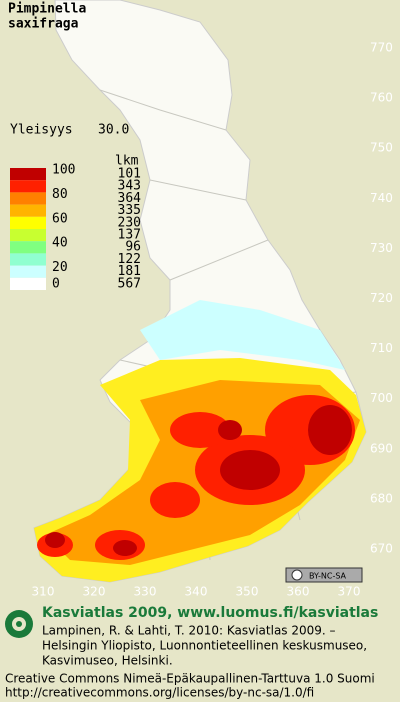 This screenshot has height=702, width=400. Describe the element at coordinates (133, 247) in the screenshot. I see `legend-count: 96` at that location.